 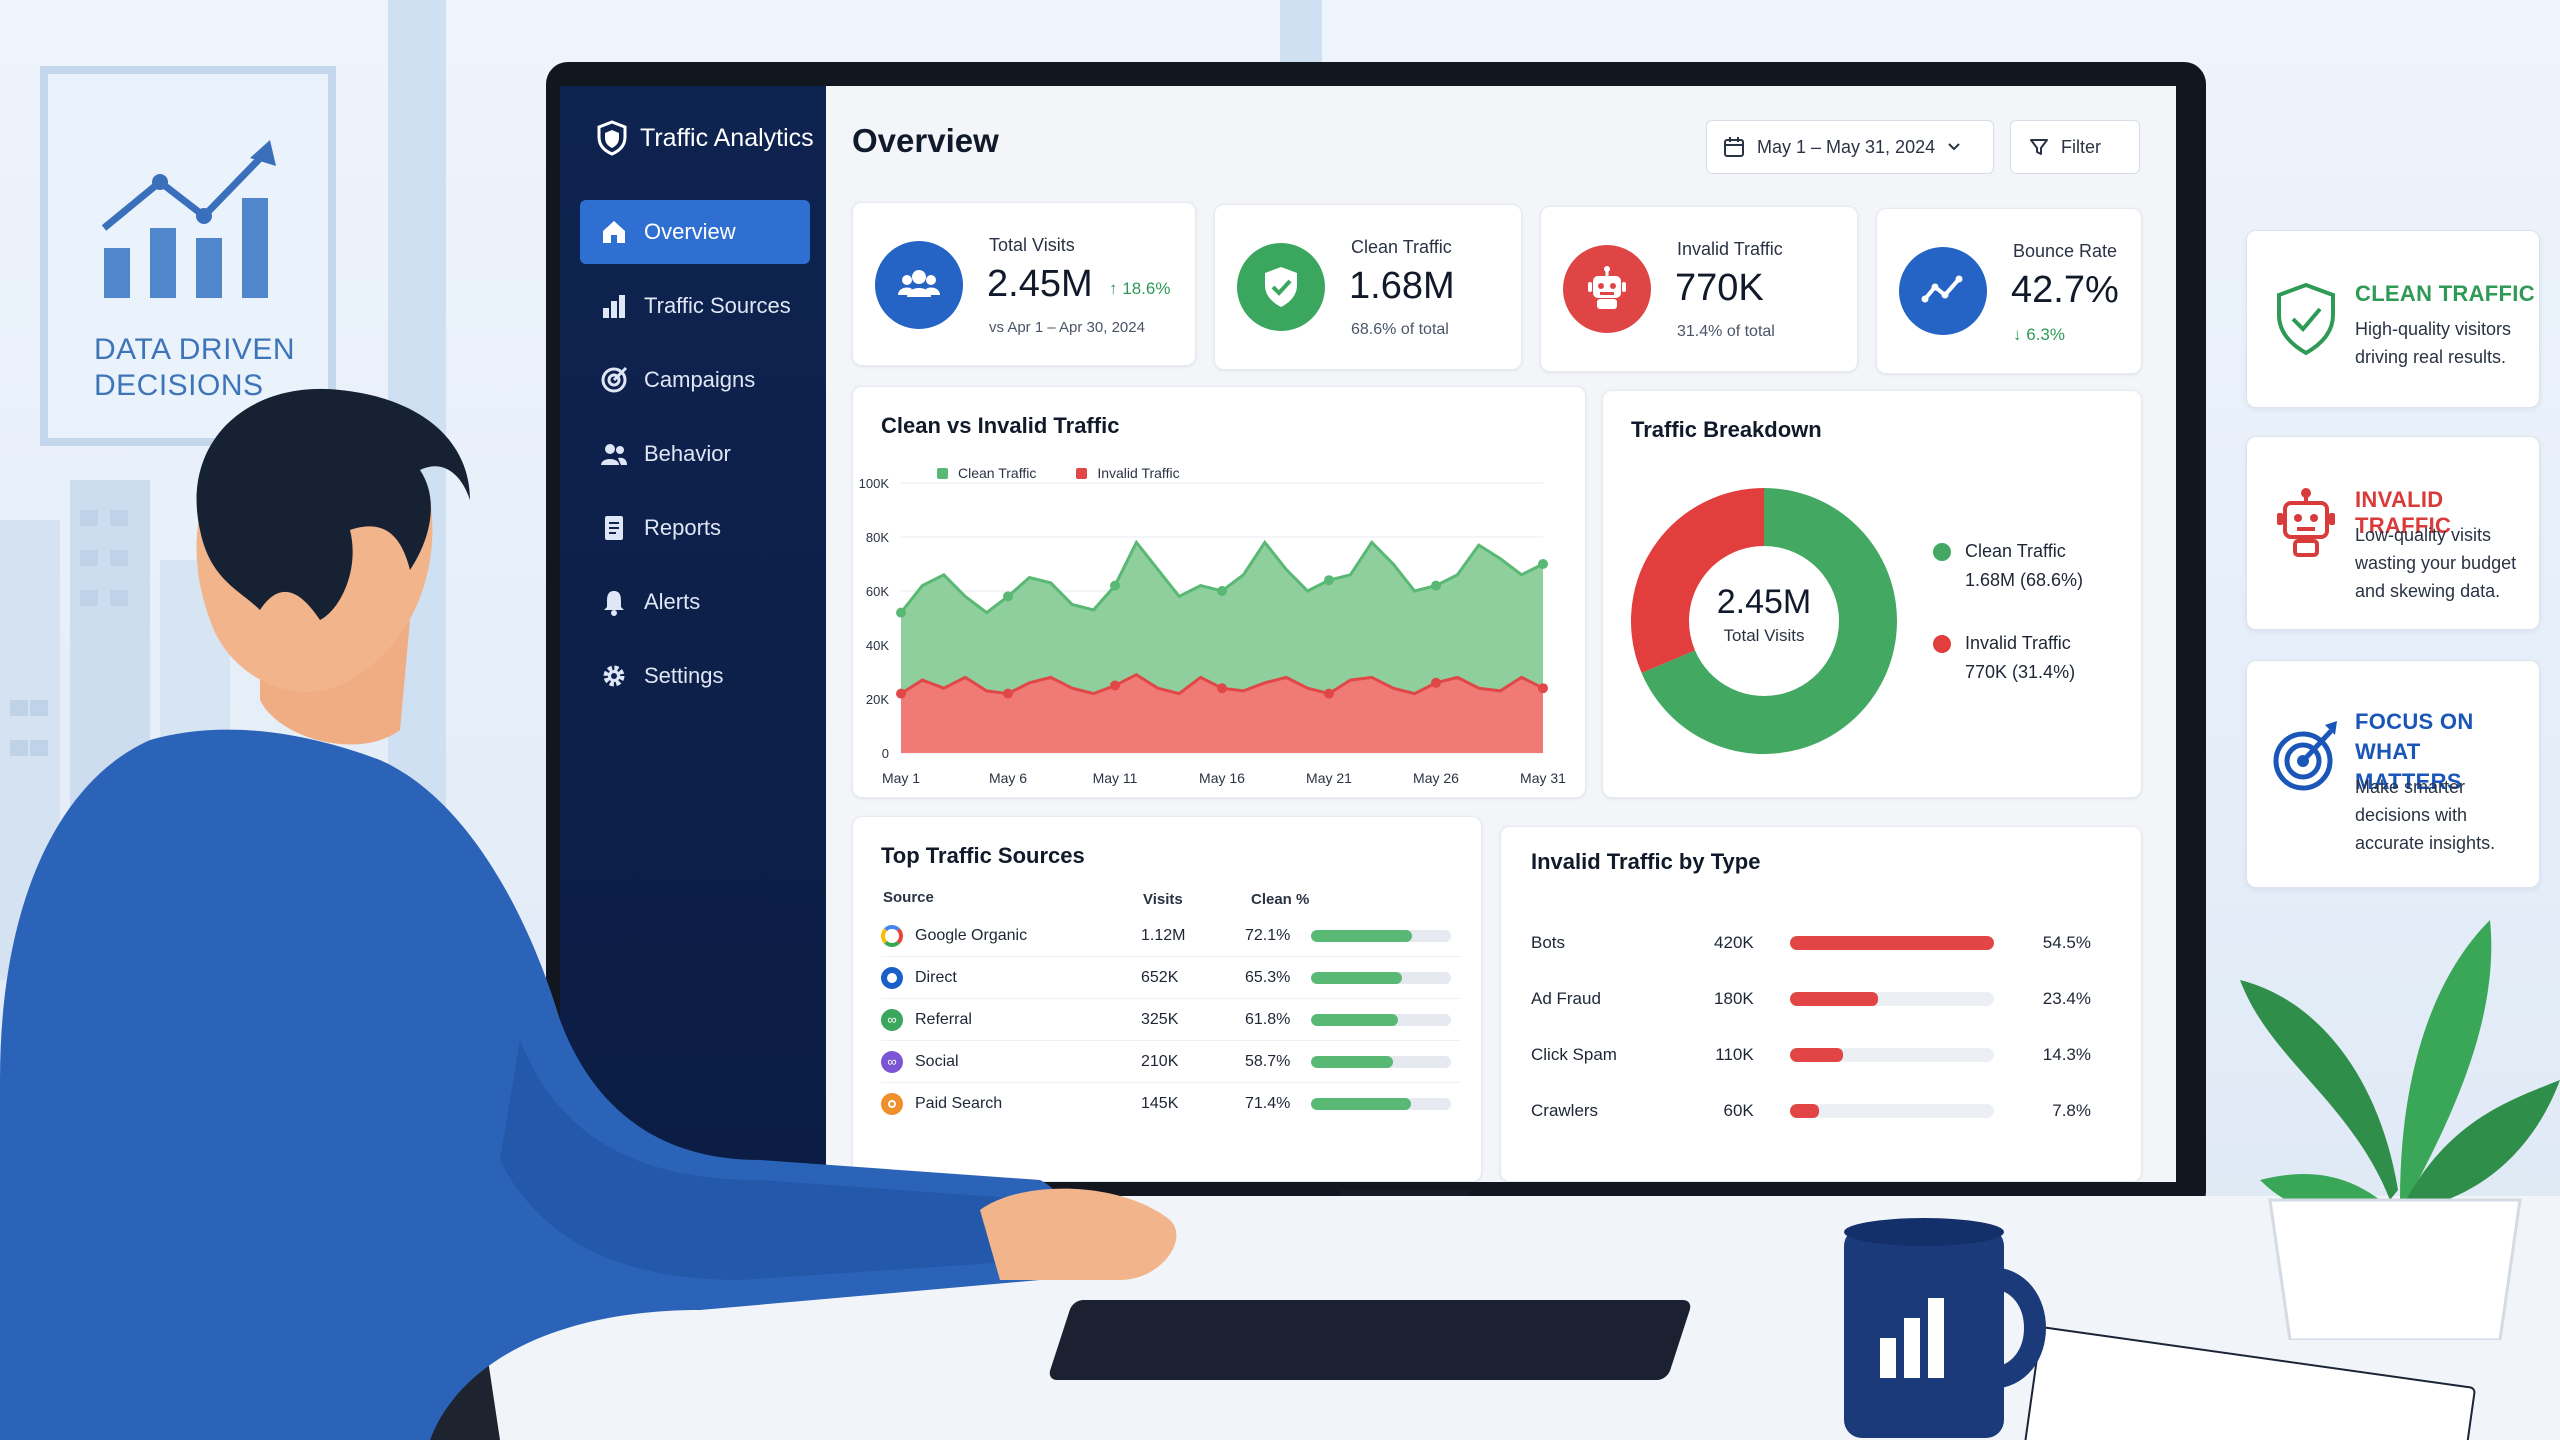 What do you see at coordinates (1163, 899) in the screenshot?
I see `column-header-visits: Visits` at bounding box center [1163, 899].